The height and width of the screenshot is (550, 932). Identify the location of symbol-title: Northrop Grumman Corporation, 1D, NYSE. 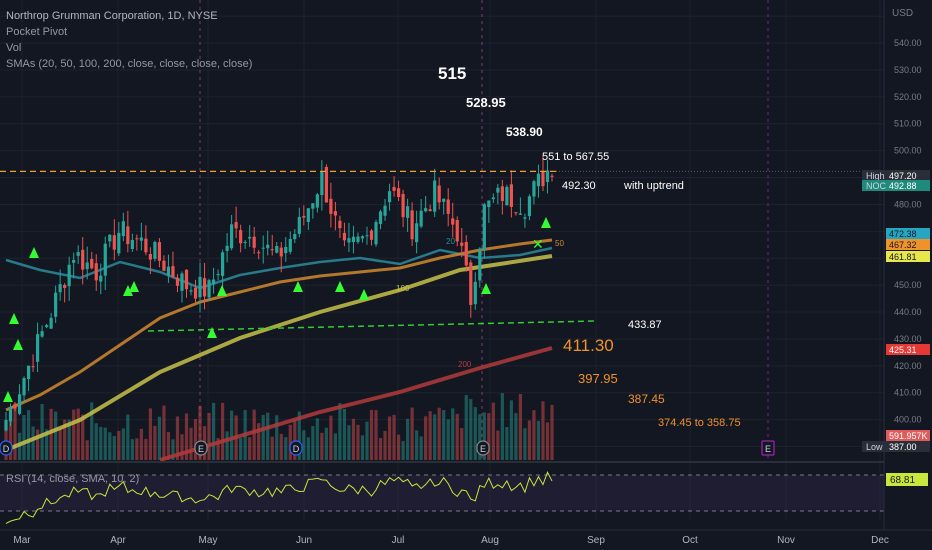
(112, 16).